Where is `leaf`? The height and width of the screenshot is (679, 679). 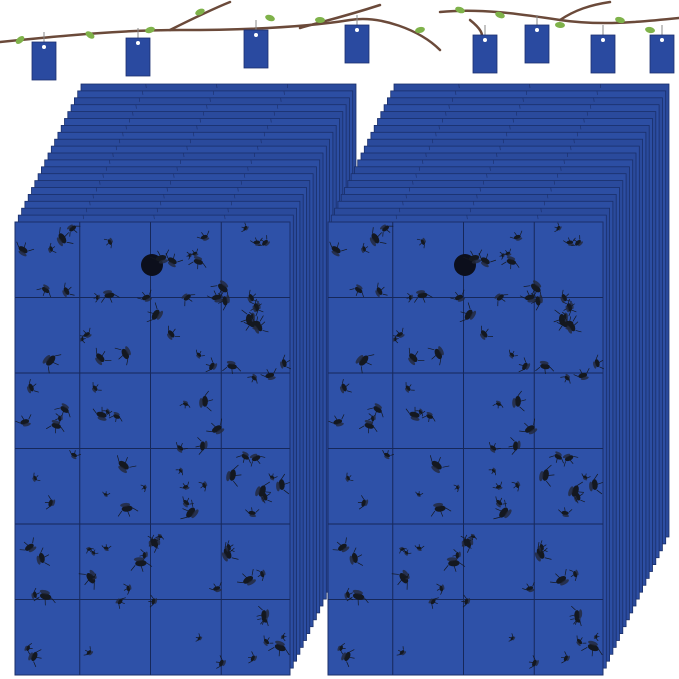 leaf is located at coordinates (650, 30).